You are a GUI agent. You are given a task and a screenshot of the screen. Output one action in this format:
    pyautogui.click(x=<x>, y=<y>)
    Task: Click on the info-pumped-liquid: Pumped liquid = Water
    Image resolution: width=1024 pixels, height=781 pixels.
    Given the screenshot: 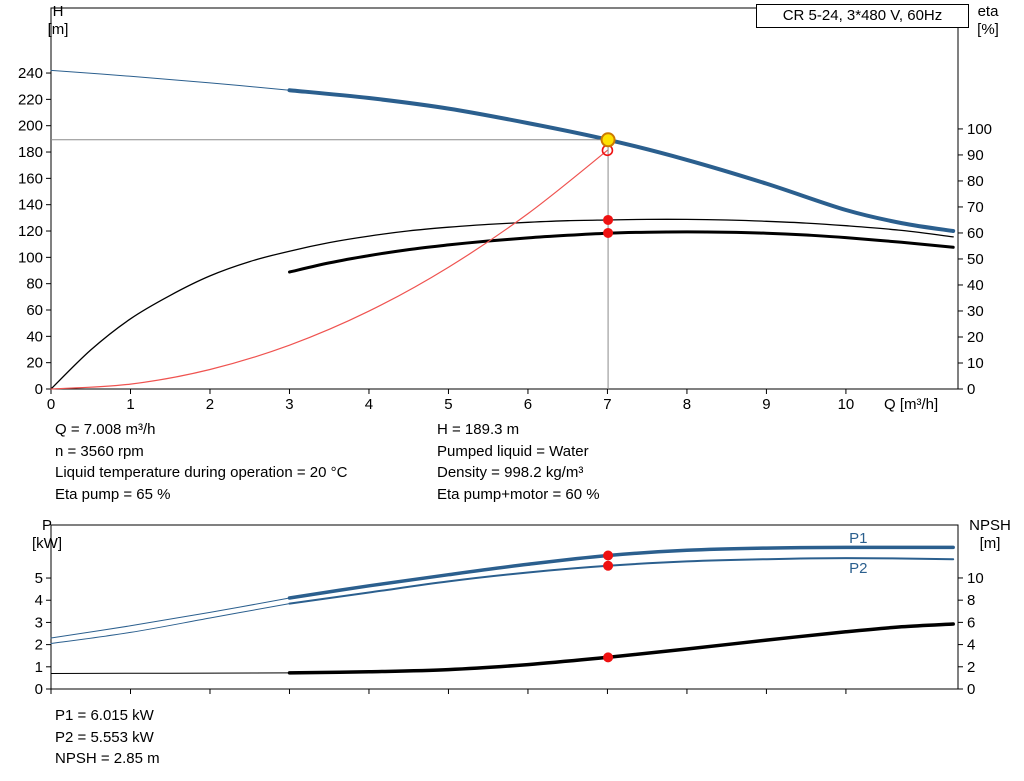 What is the action you would take?
    pyautogui.click(x=513, y=451)
    